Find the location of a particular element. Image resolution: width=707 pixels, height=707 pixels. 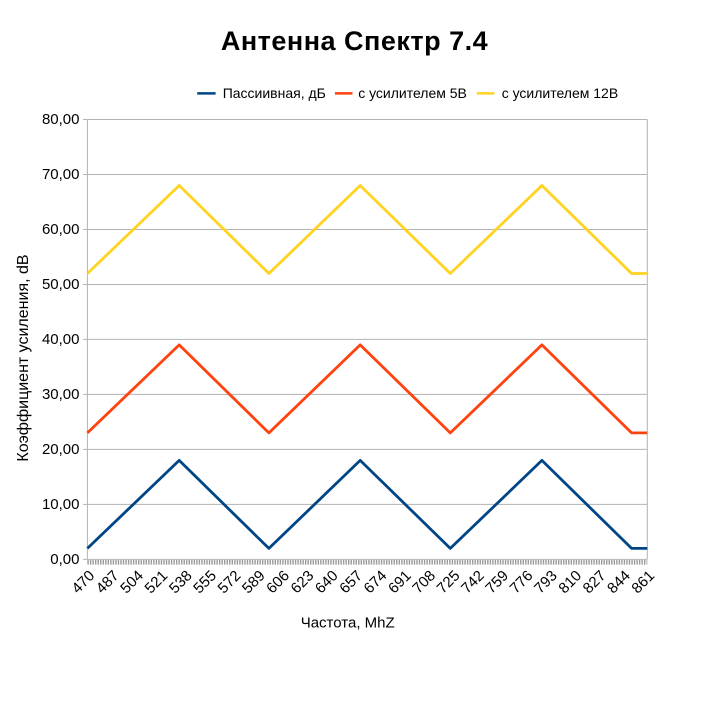

svg-text: 60,00 is located at coordinates (61, 229).